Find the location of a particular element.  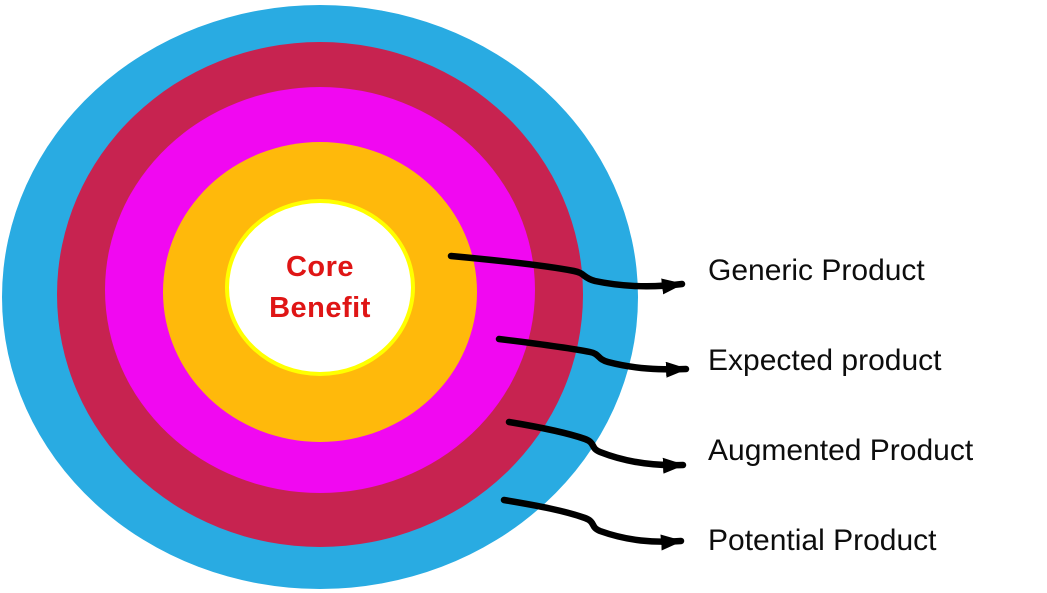

label-potential-product: Potential Product is located at coordinates (822, 540).